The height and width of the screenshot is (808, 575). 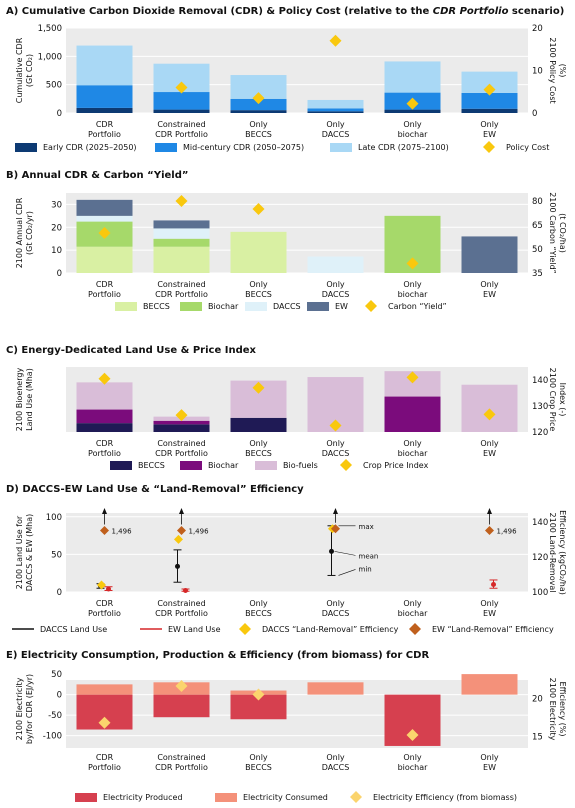 What do you see at coordinates (54, 518) in the screenshot?
I see `y-tick-label: 100` at bounding box center [54, 518].